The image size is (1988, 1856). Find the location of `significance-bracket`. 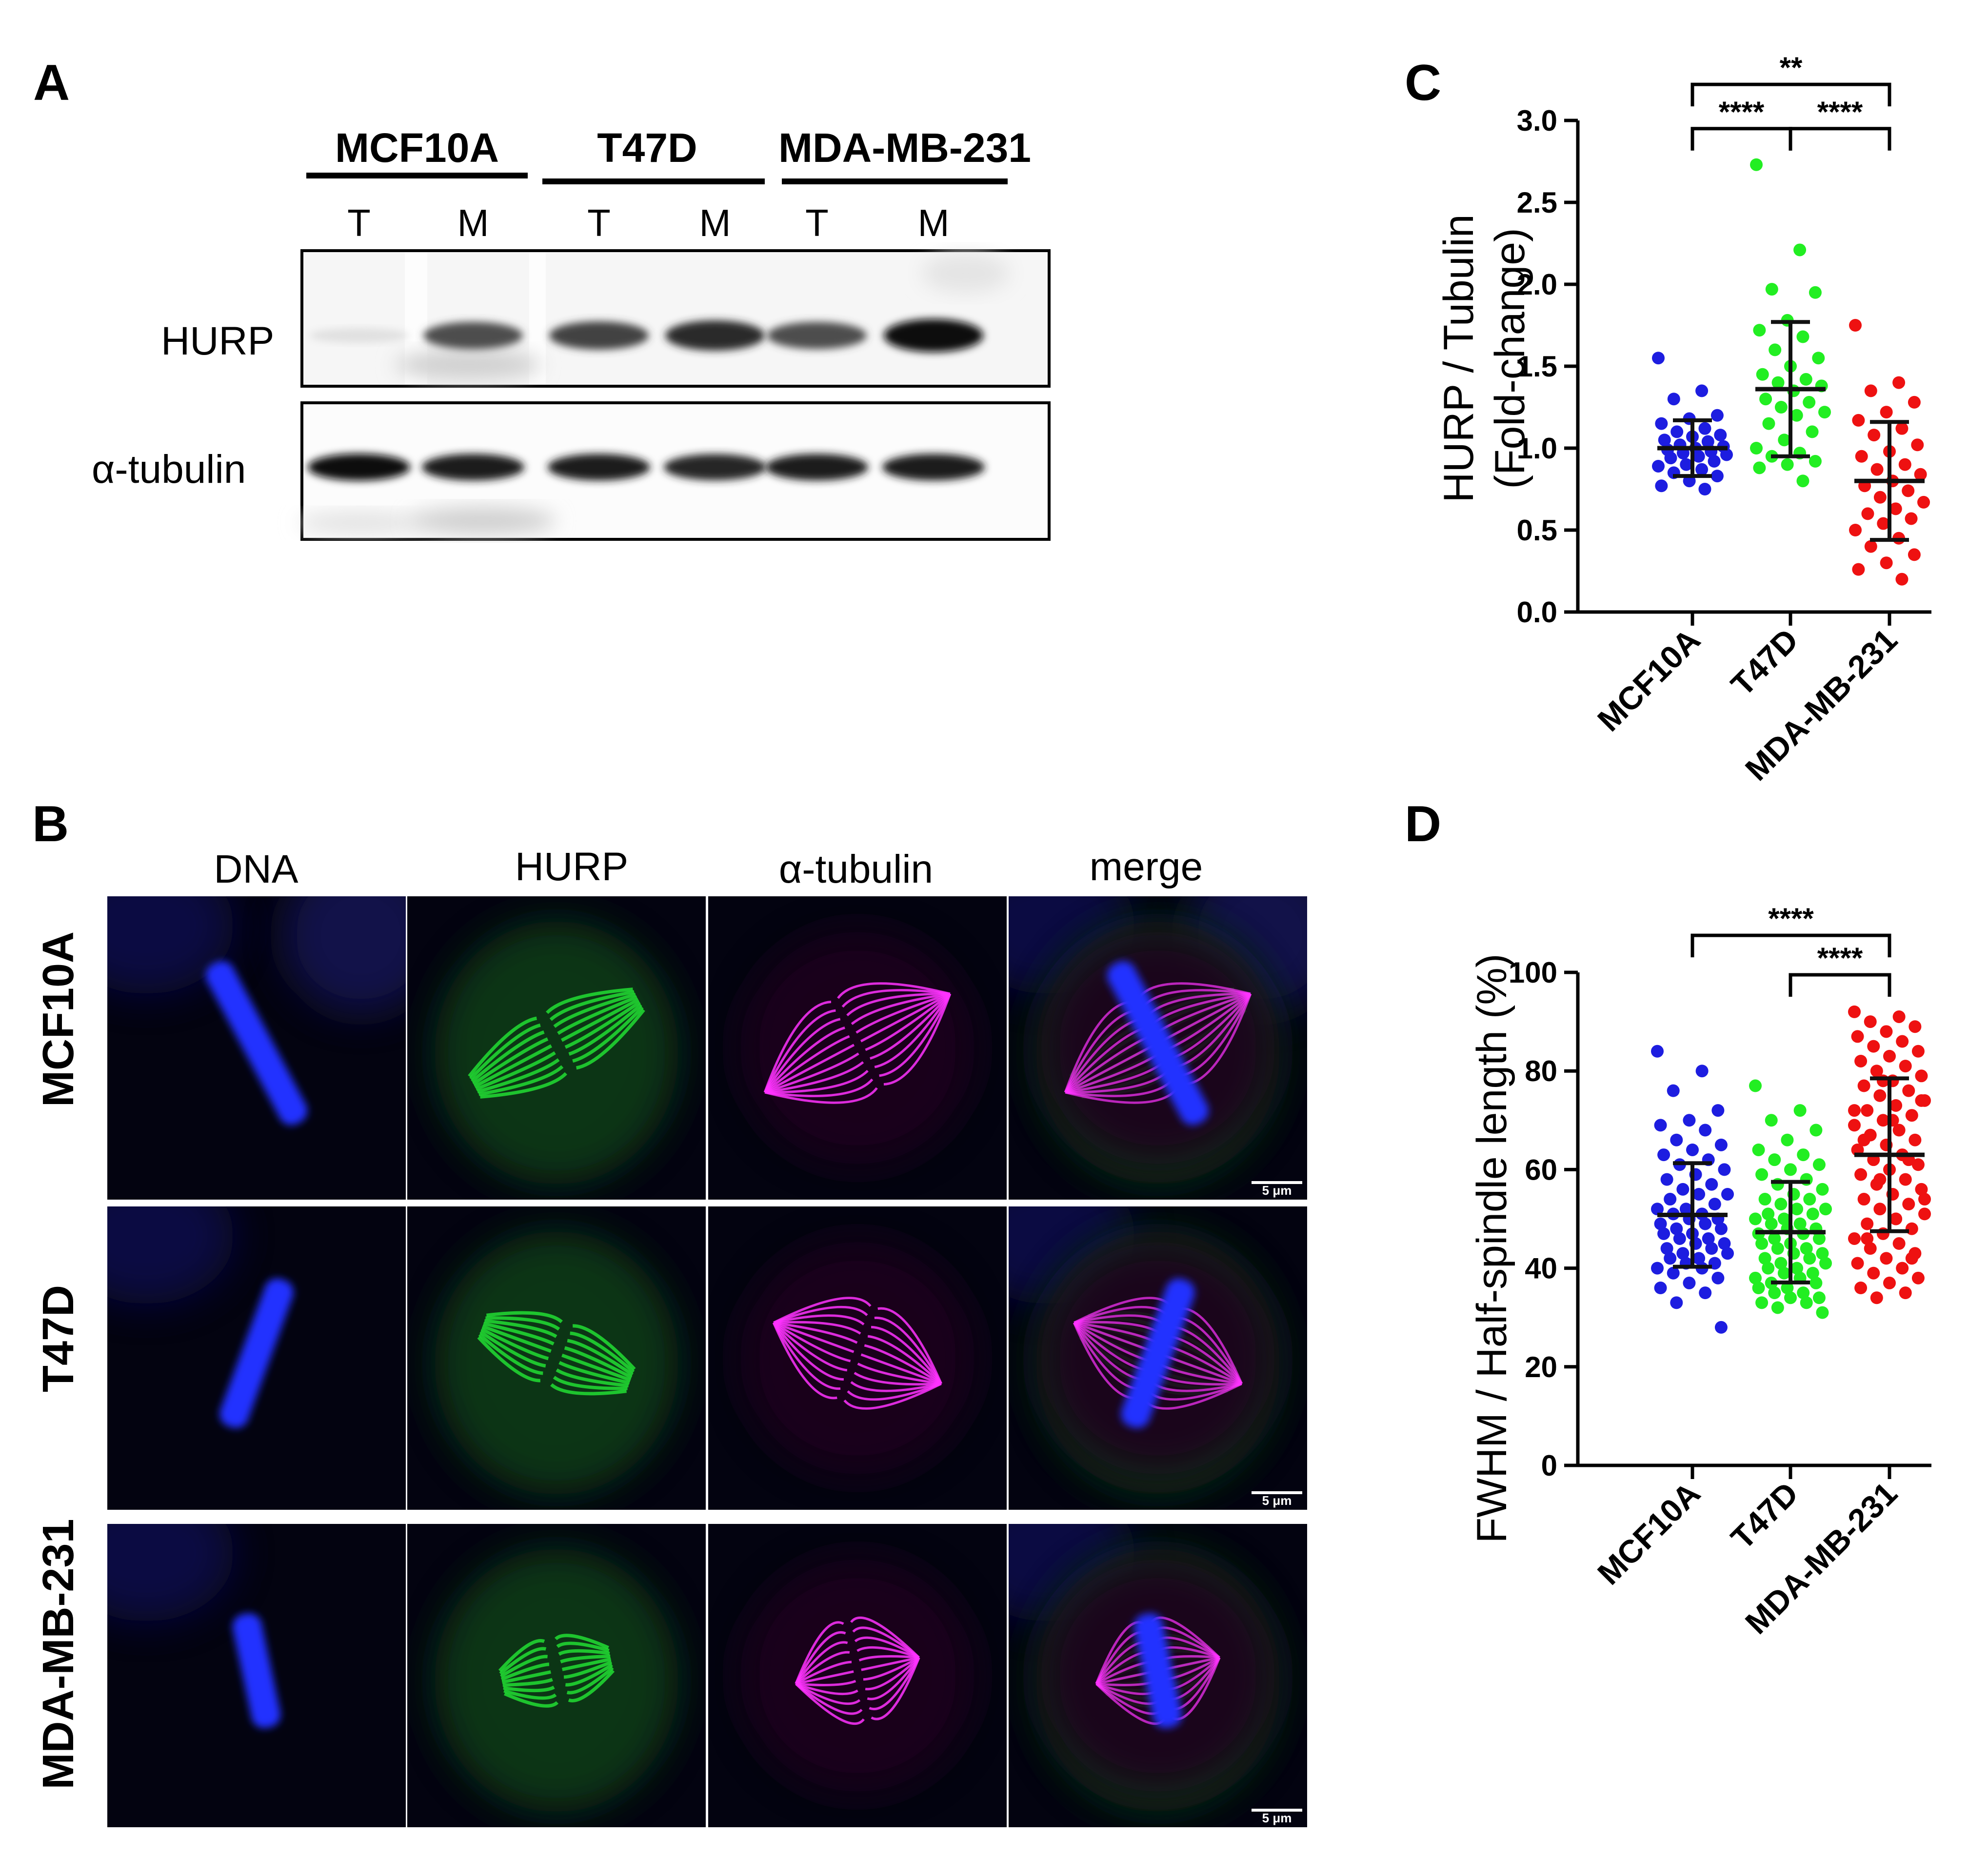

significance-bracket is located at coordinates (1791, 945).